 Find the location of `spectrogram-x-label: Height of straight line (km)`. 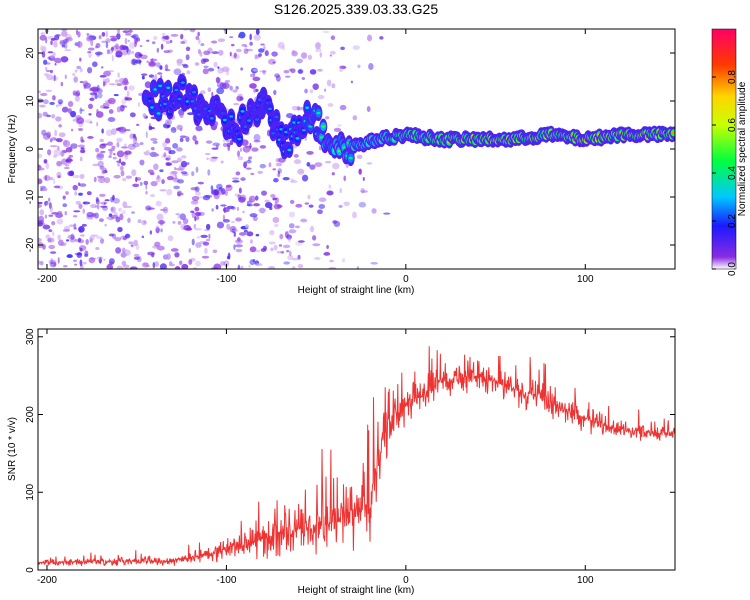

spectrogram-x-label: Height of straight line (km) is located at coordinates (356, 290).